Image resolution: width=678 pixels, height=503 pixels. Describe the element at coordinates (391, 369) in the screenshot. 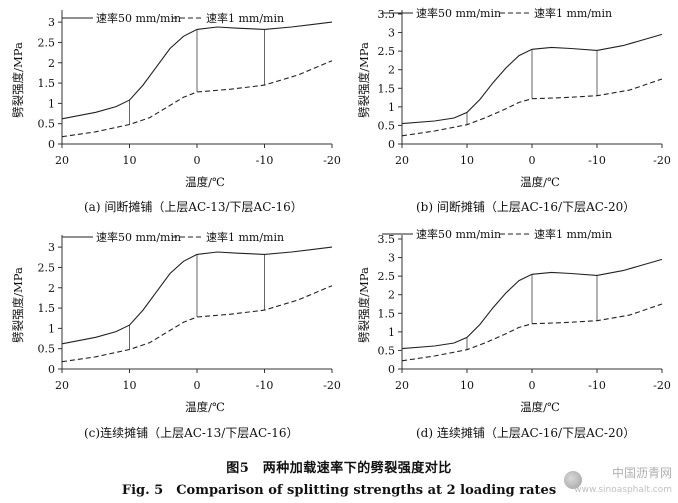

I see `chart-d-y-tick-label: 0` at that location.